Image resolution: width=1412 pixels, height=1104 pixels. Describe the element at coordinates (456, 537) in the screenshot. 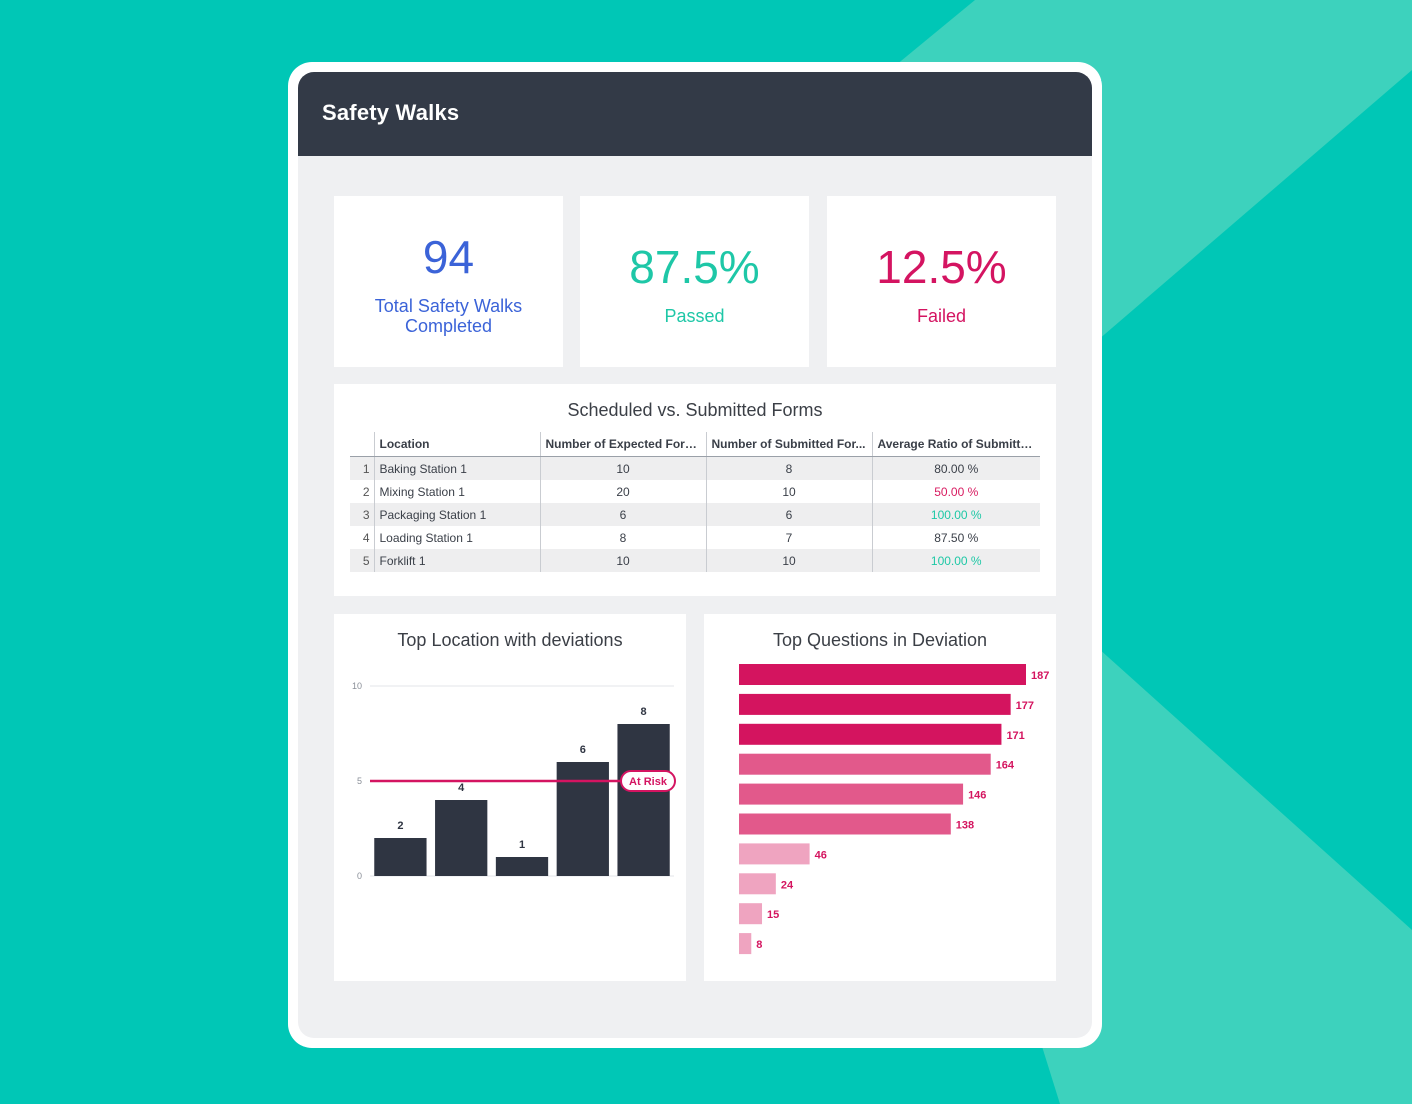

I see `cell-location: Loading Station 1` at that location.